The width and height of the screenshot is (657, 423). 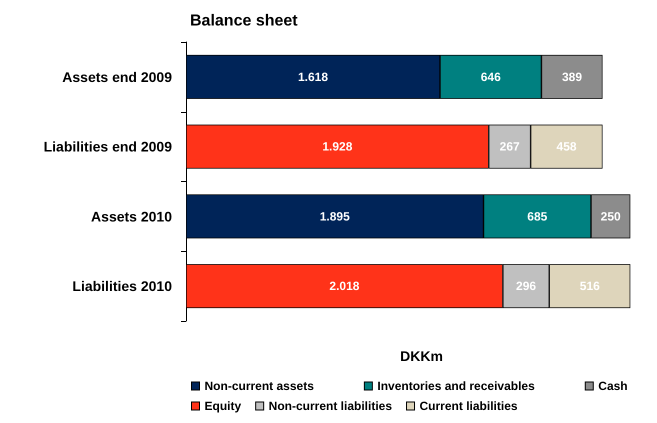 I want to click on data-label: 1.928, so click(x=337, y=147).